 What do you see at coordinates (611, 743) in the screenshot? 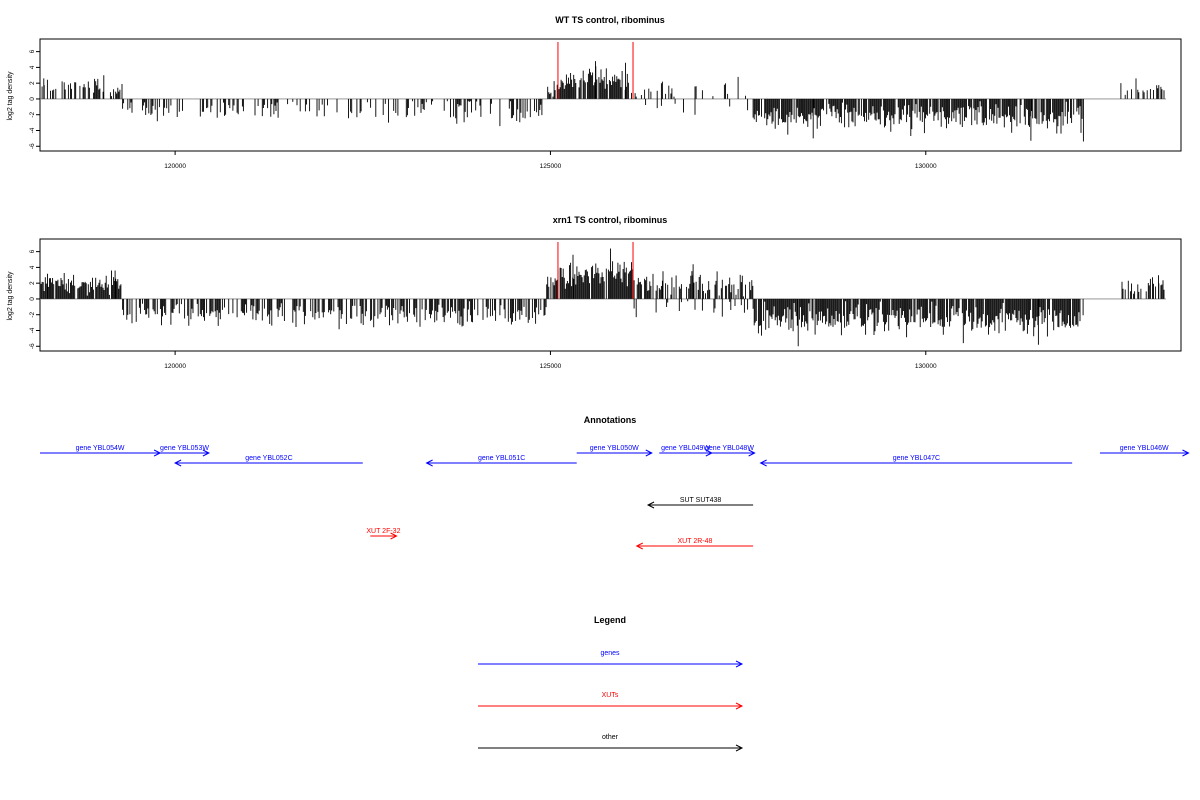
I see `legend-item-other: other` at bounding box center [611, 743].